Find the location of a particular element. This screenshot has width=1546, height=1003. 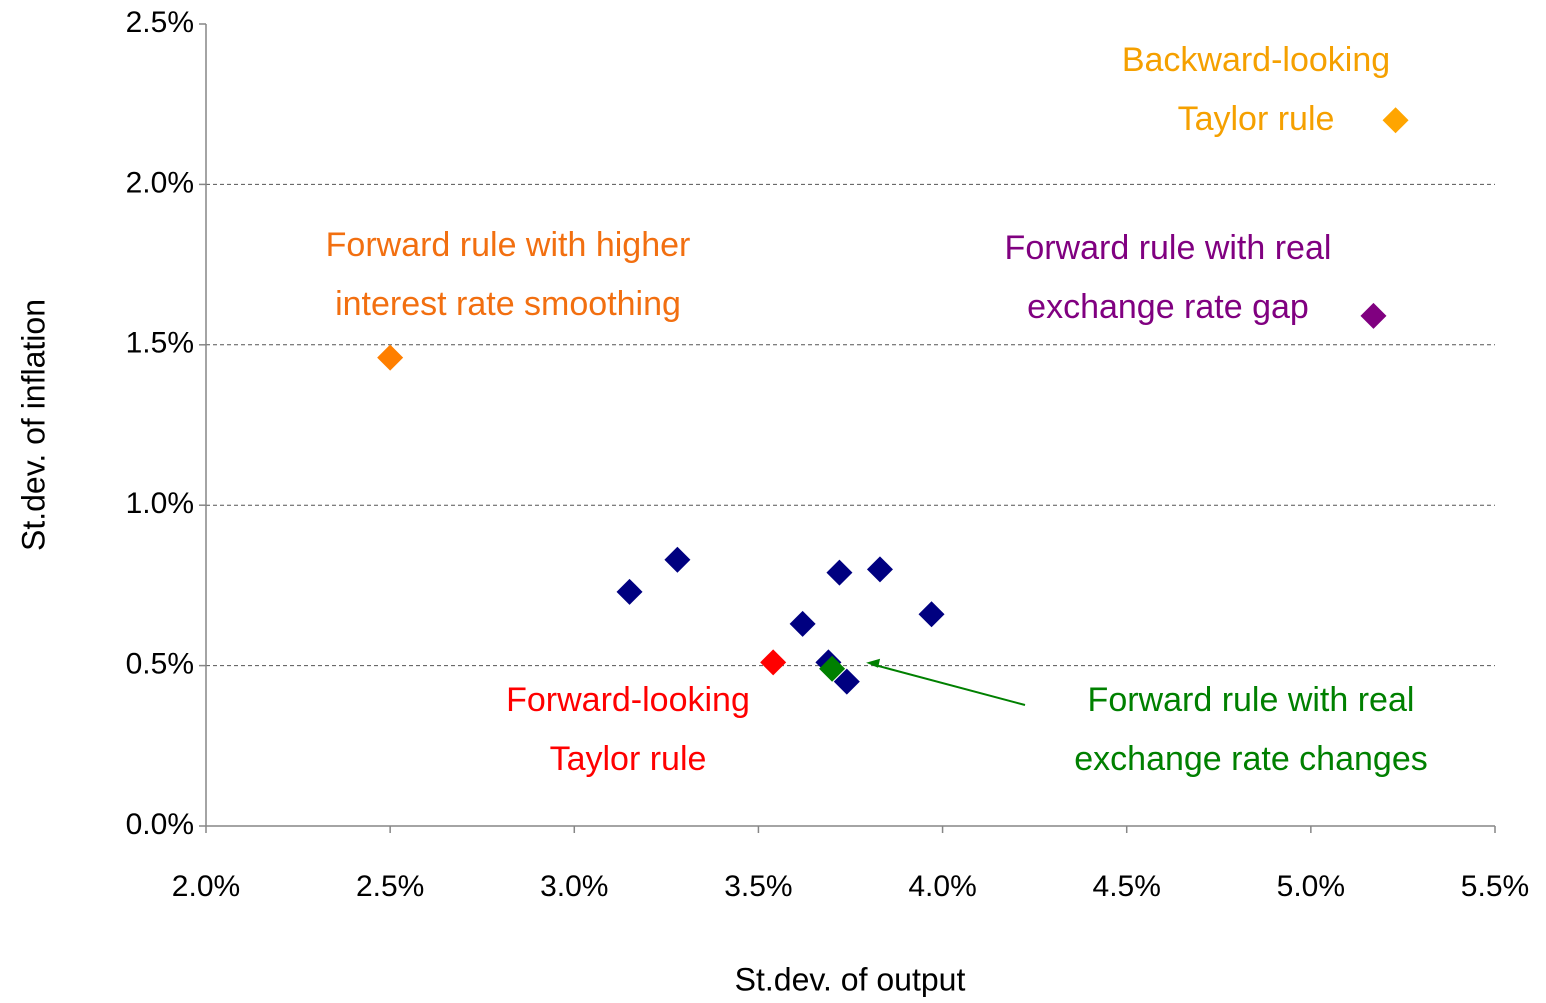

y-tick-label: 1.0% is located at coordinates (160, 503).